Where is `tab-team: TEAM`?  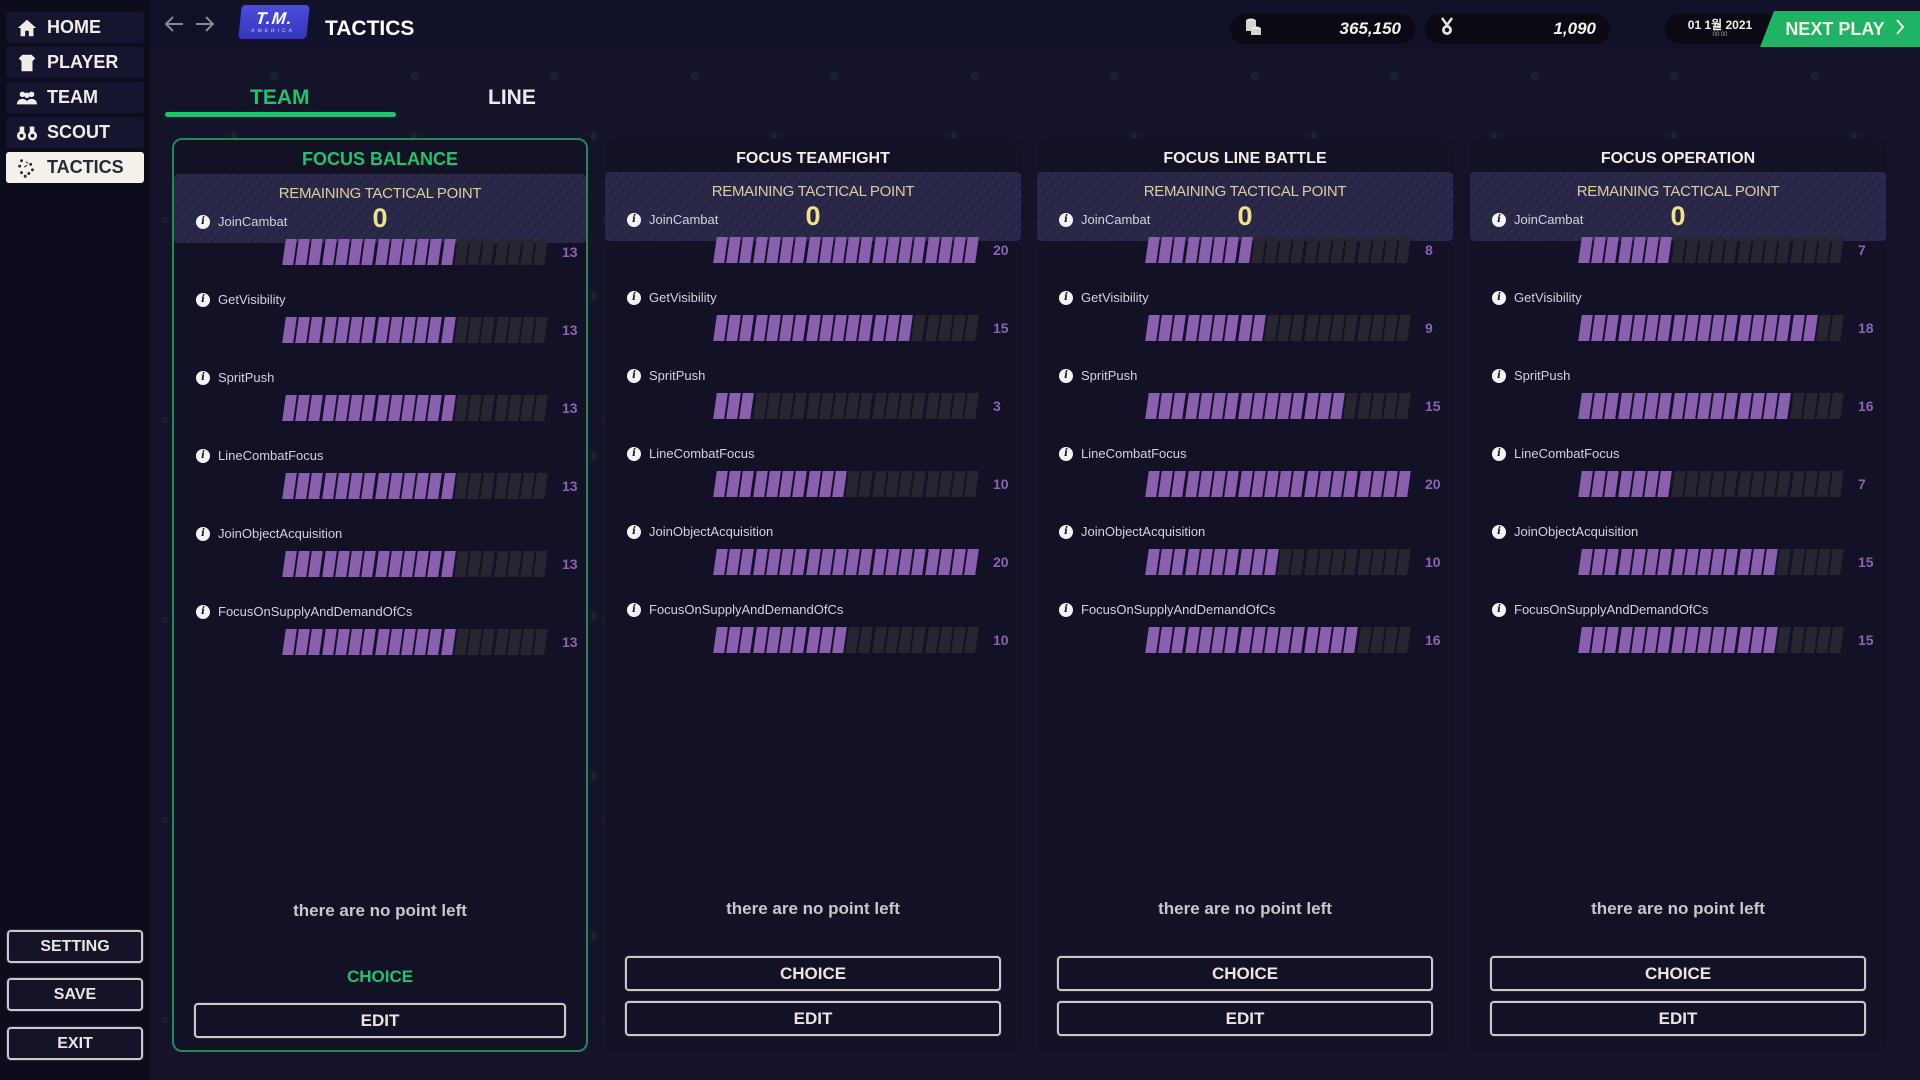 tab-team: TEAM is located at coordinates (280, 97).